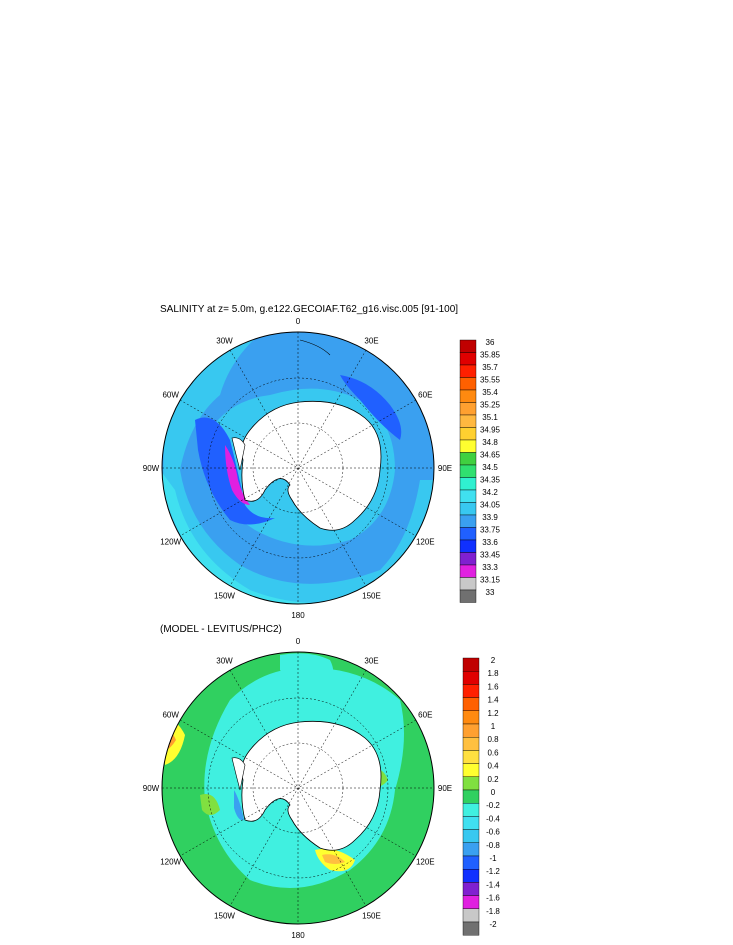 This screenshot has height=945, width=733. What do you see at coordinates (490, 579) in the screenshot?
I see `top-colorbar-label-19: 33.15` at bounding box center [490, 579].